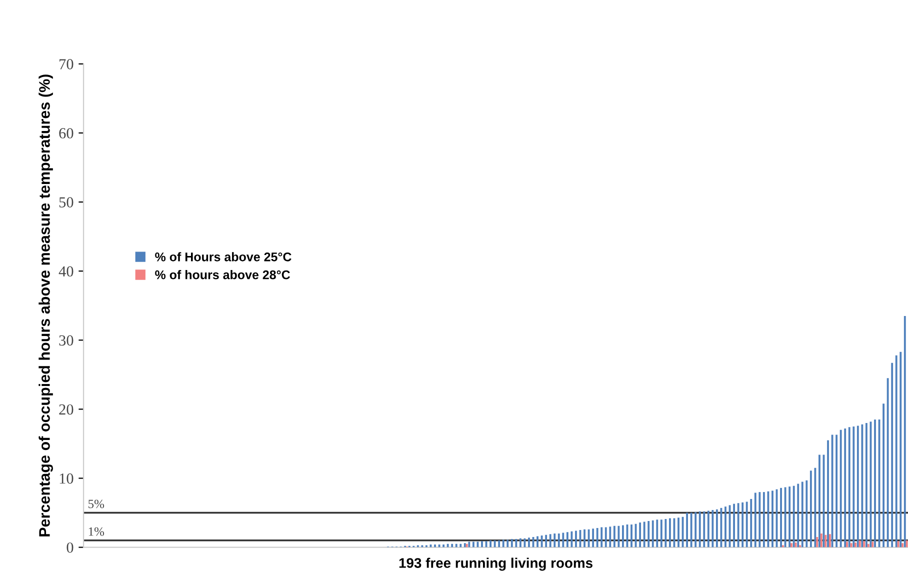 The width and height of the screenshot is (908, 581). Describe the element at coordinates (223, 257) in the screenshot. I see `legend-label: % of Hours above 25°C` at that location.